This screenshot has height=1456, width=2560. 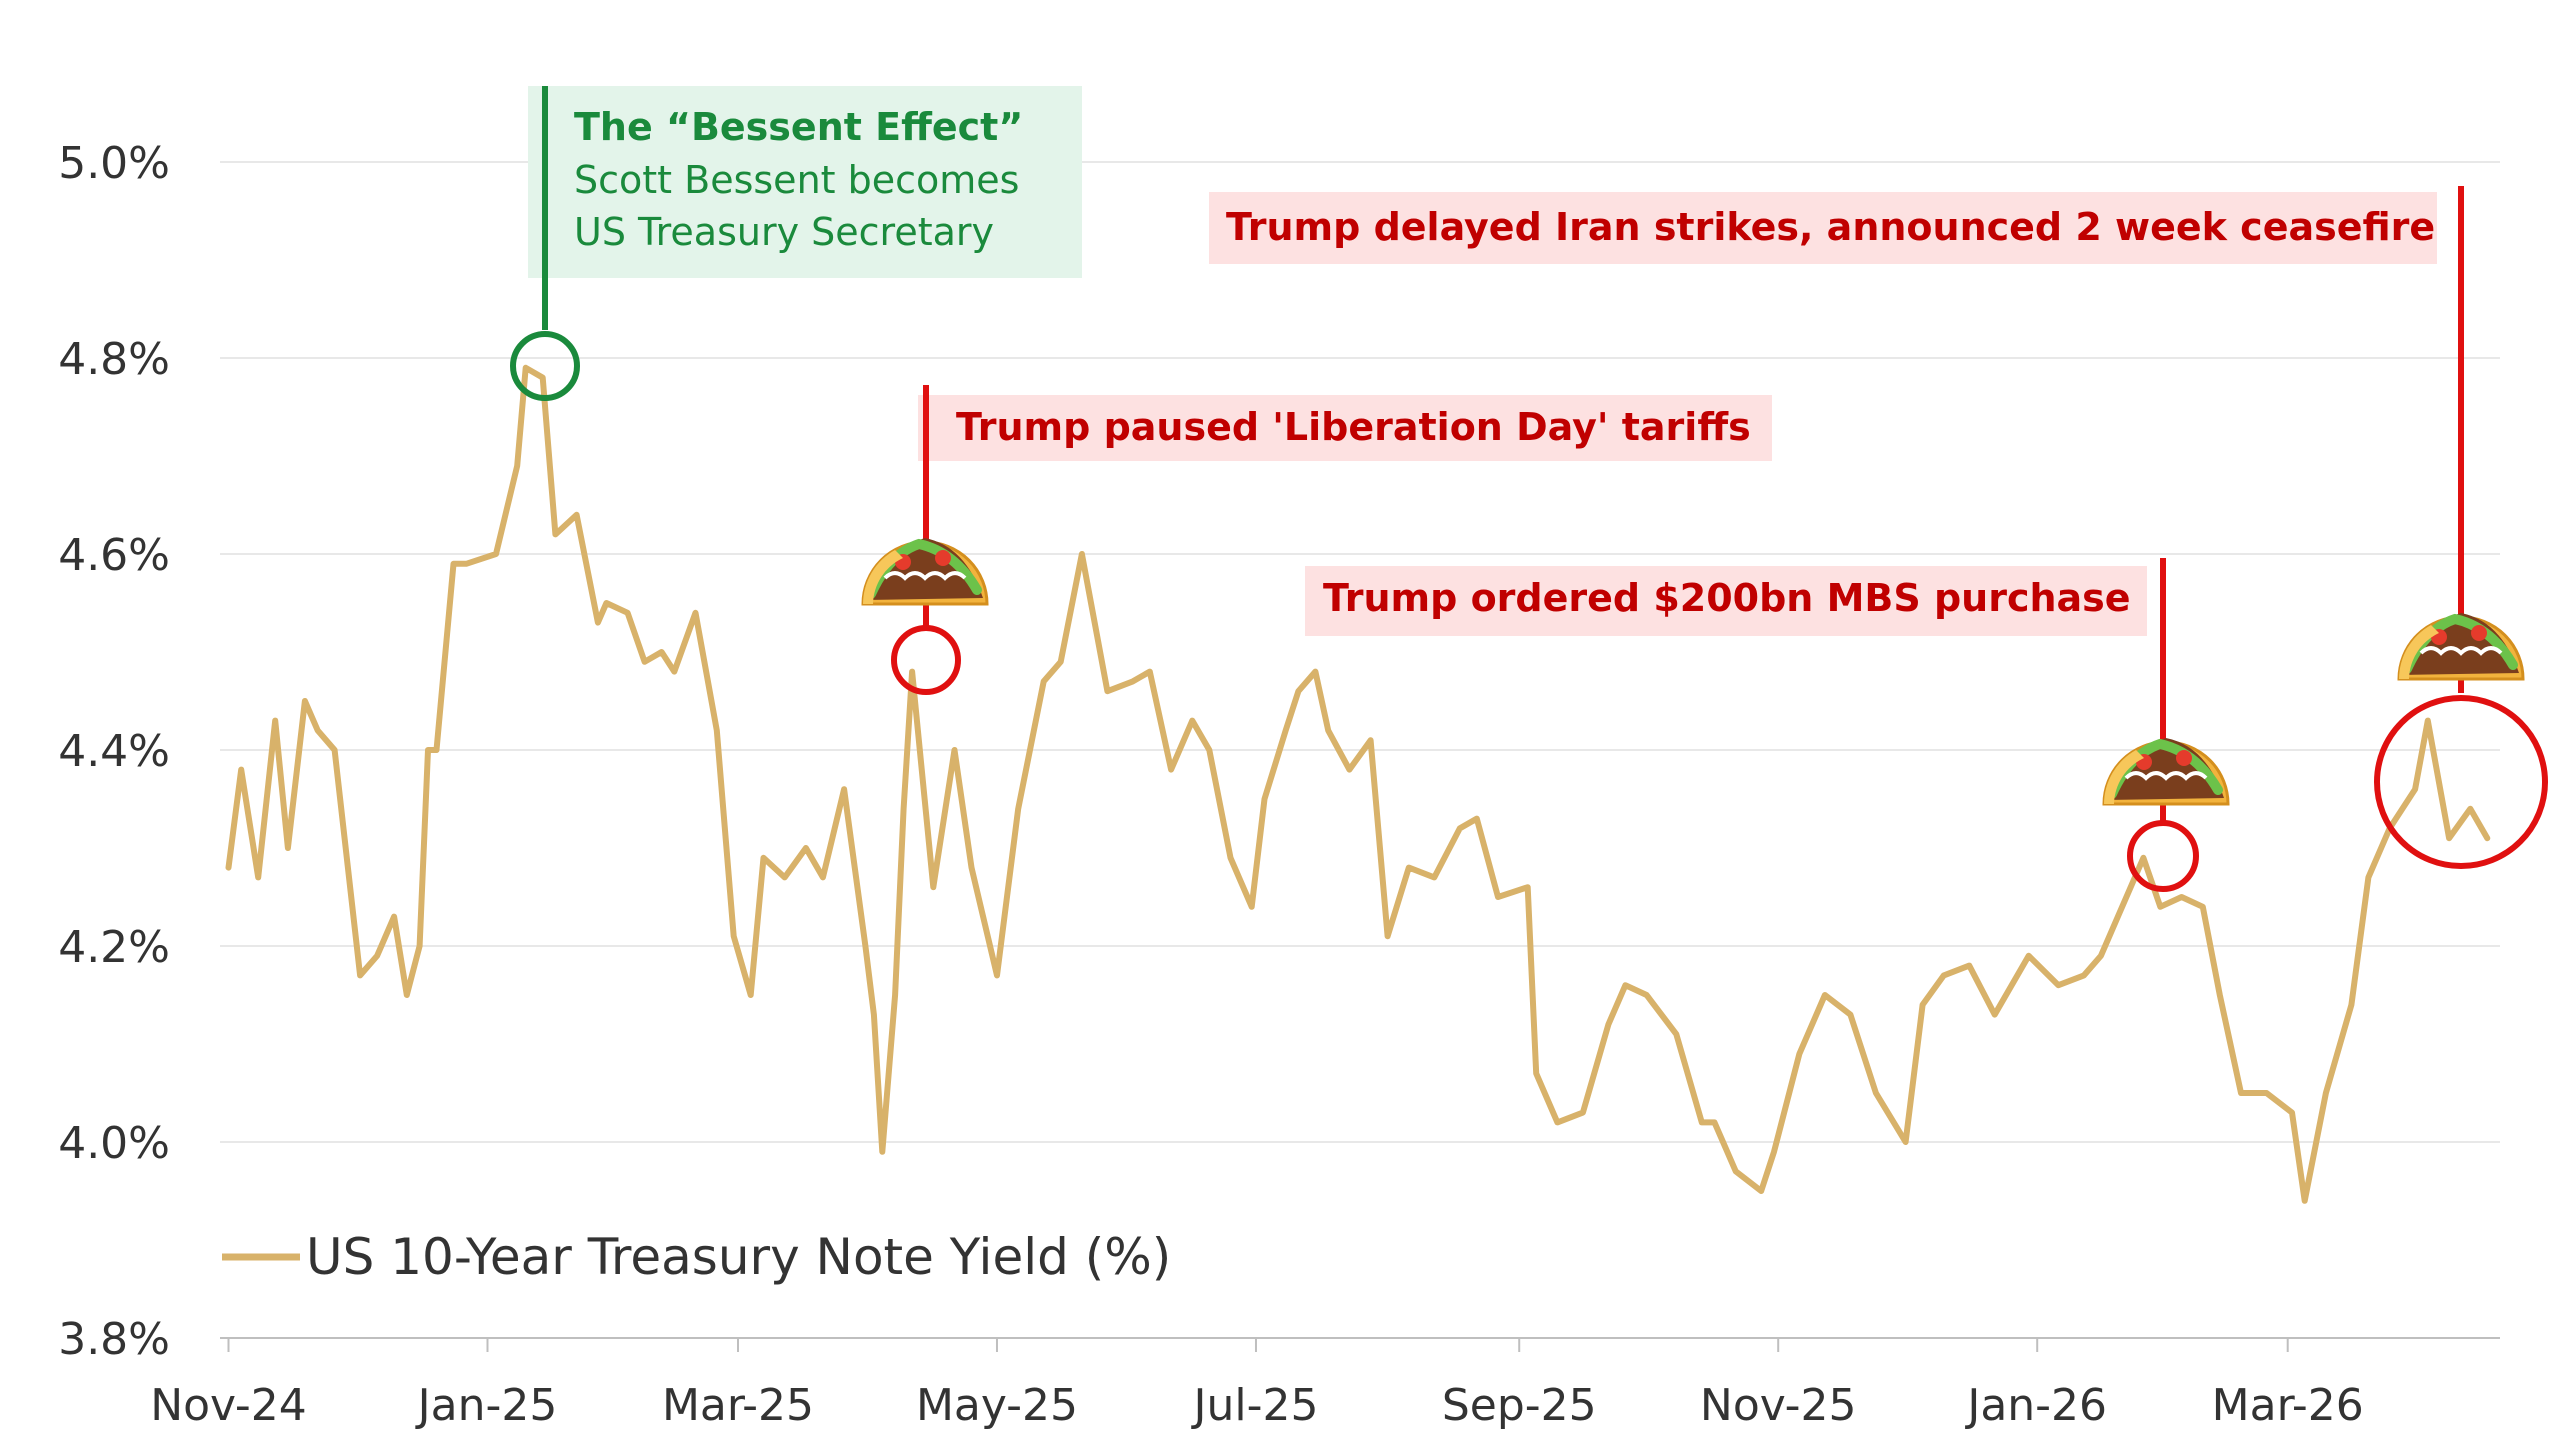 I want to click on annotation-title: Trump paused 'Liberation Day' tariffs, so click(x=1353, y=427).